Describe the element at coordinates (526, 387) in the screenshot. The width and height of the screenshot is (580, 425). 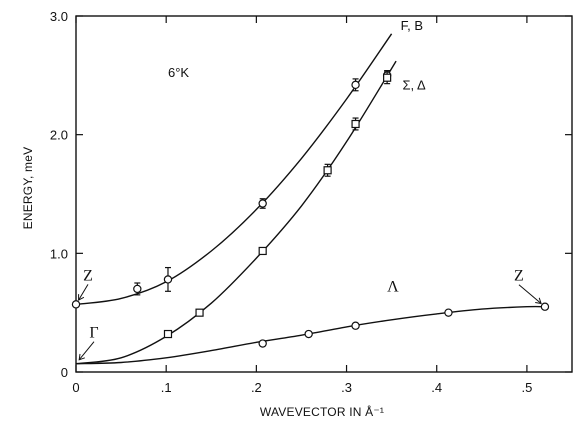
I see `x-tick-label-5: .5` at that location.